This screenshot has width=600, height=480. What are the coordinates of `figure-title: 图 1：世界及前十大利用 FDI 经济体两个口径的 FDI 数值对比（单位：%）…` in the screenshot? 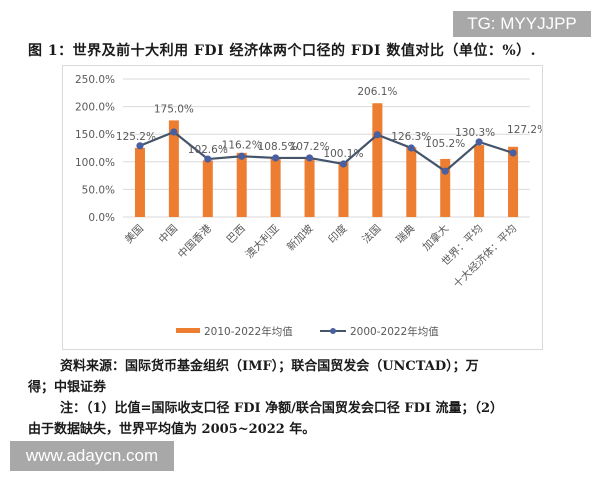 It's located at (282, 51).